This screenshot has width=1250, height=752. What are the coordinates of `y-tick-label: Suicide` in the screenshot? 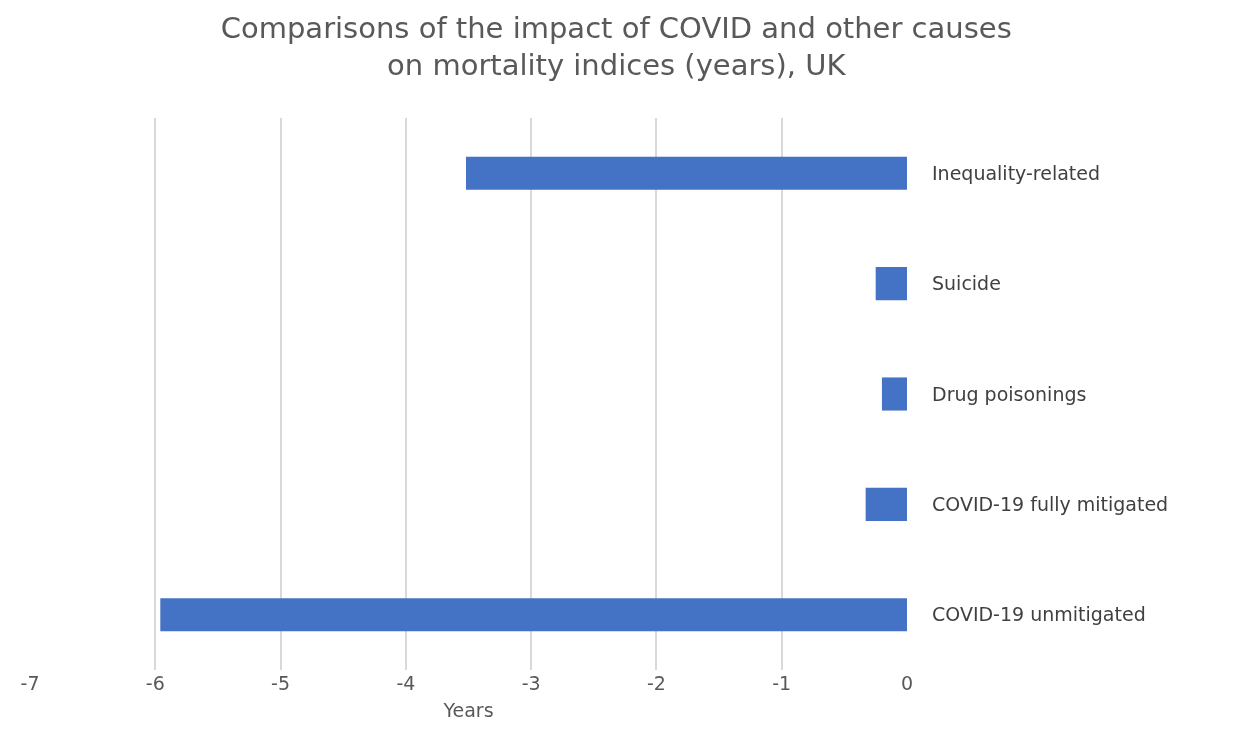 It's located at (966, 283).